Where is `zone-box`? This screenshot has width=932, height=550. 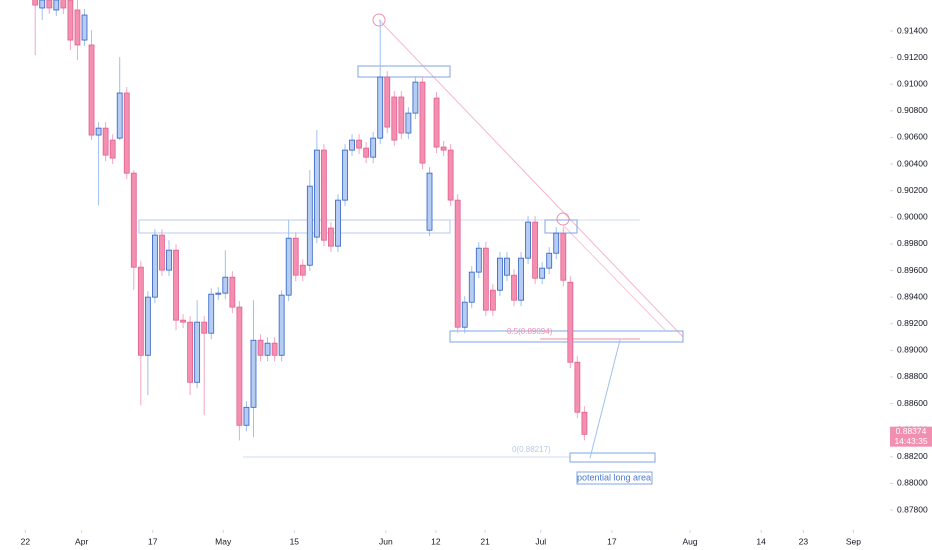
zone-box is located at coordinates (612, 457).